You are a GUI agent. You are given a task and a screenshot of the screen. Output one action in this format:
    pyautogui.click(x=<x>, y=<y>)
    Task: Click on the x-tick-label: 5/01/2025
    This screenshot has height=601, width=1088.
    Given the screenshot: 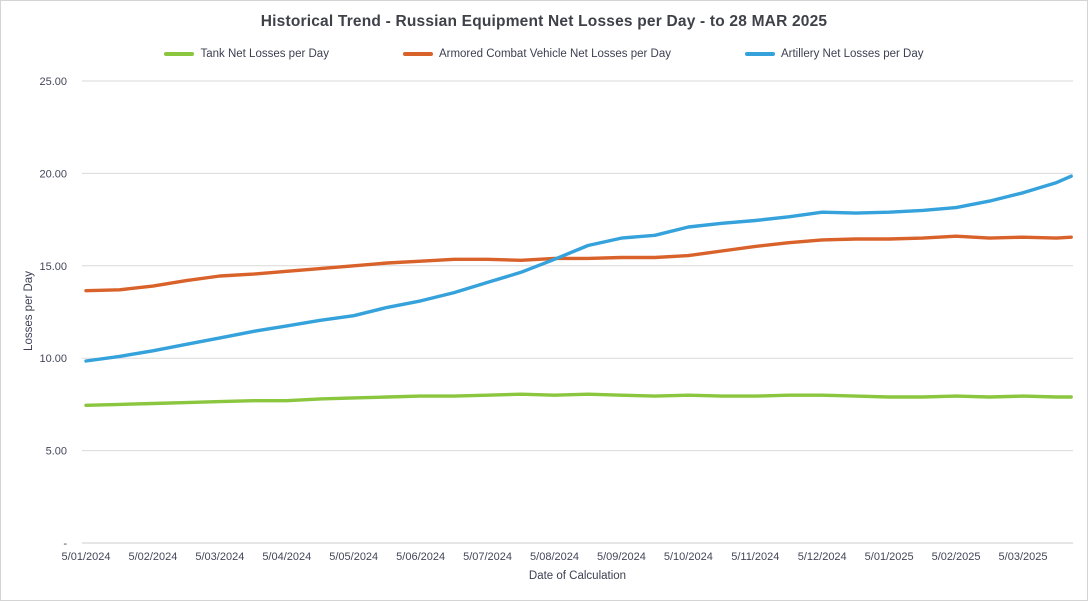 What is the action you would take?
    pyautogui.click(x=889, y=557)
    